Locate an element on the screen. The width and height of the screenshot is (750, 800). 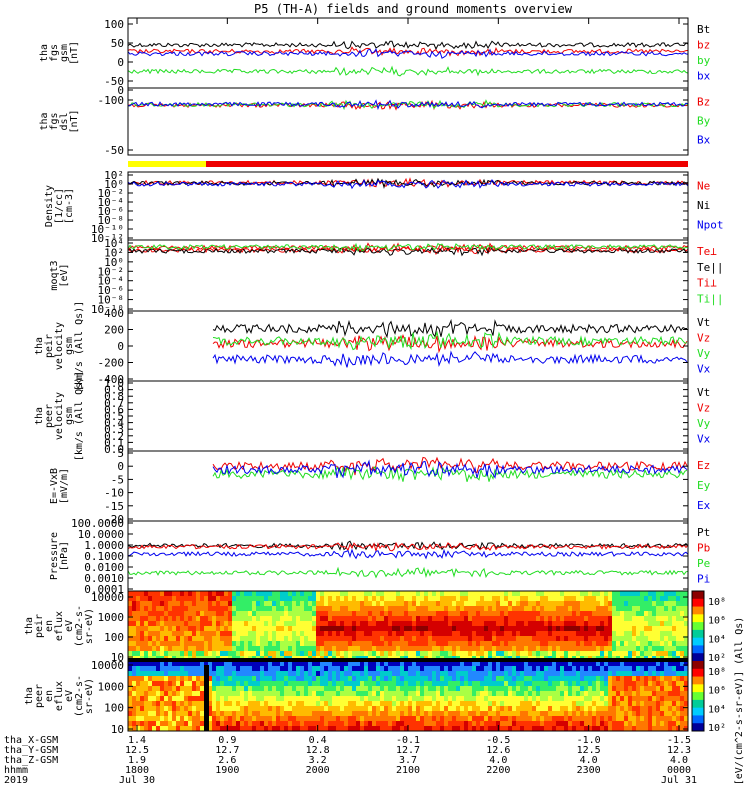
series-Ti⊥ is located at coordinates (408, 248).